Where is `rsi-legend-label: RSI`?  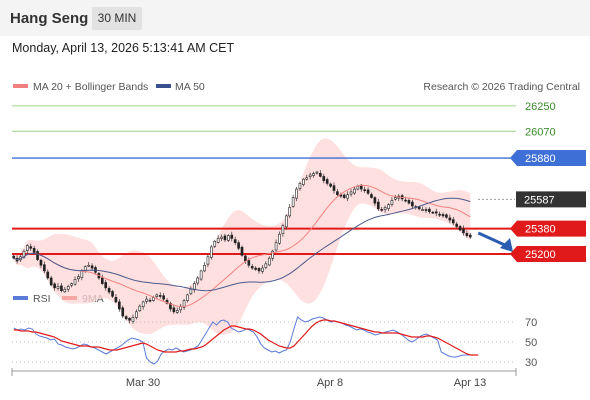
rsi-legend-label: RSI is located at coordinates (42, 299).